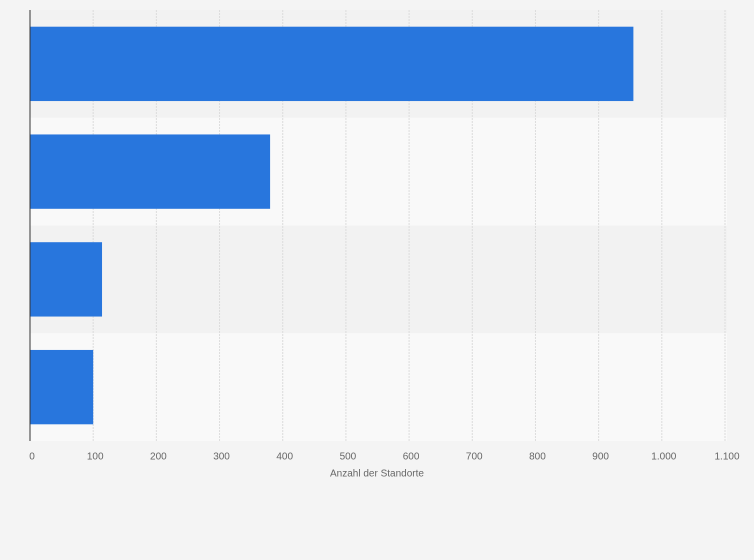 Image resolution: width=754 pixels, height=560 pixels. Describe the element at coordinates (95, 457) in the screenshot. I see `x-tick-label: 100` at that location.